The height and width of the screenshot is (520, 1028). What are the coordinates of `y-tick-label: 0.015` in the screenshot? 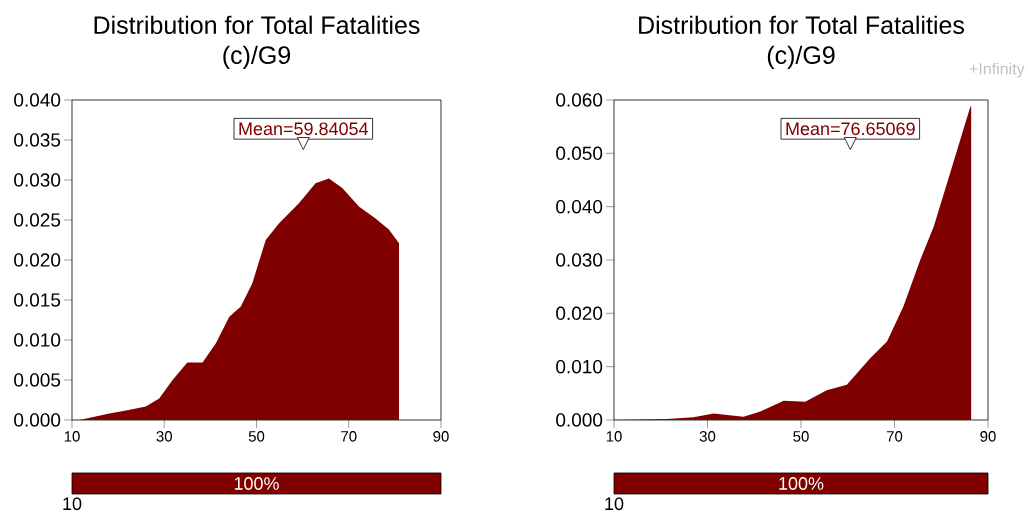 It's located at (37, 300).